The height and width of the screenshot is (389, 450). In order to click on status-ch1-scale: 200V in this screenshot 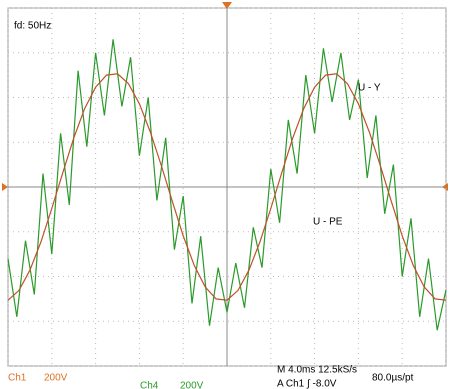, I will do `click(56, 378)`.